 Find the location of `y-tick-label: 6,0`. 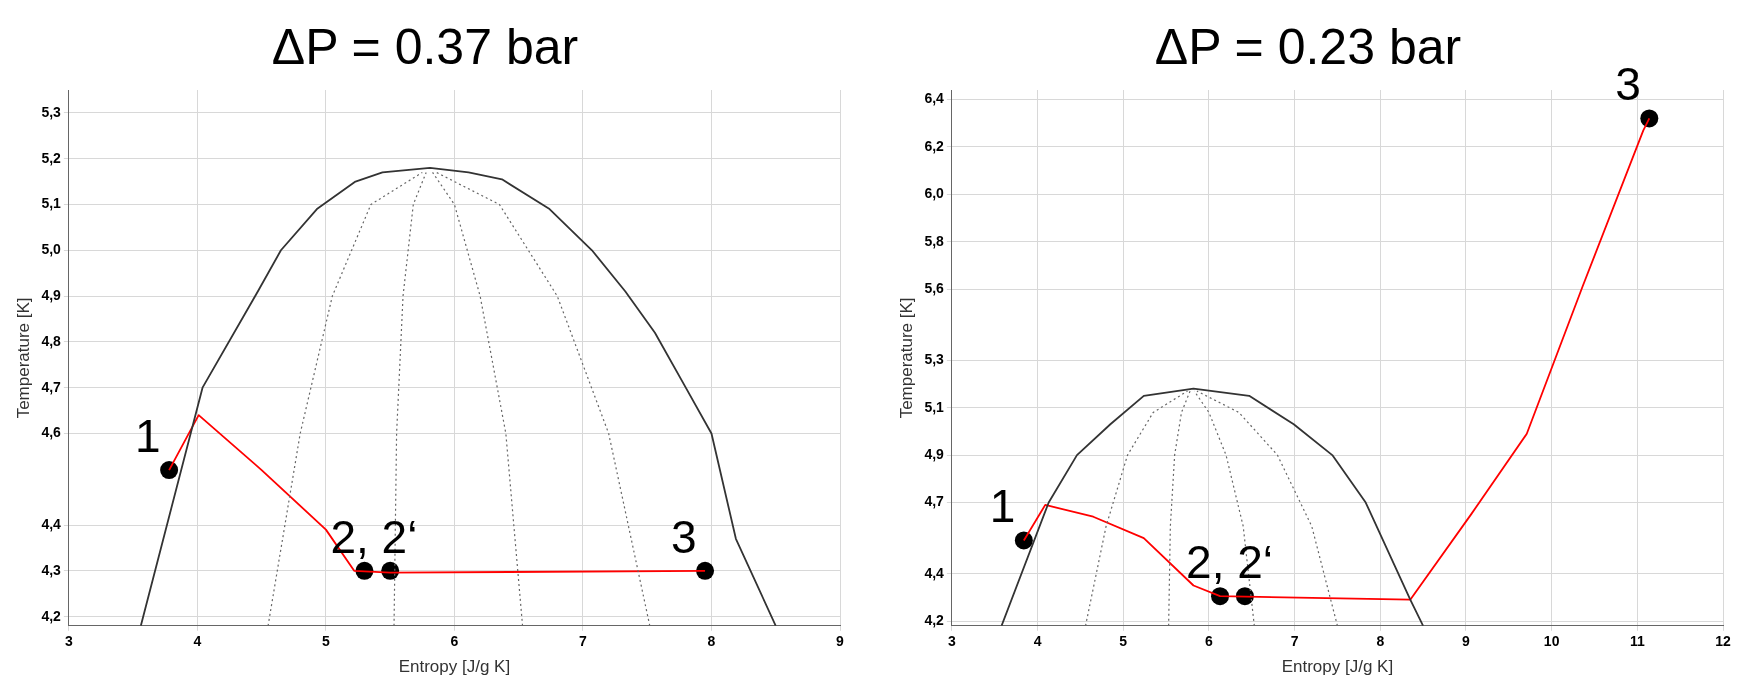

y-tick-label: 6,0 is located at coordinates (934, 193).